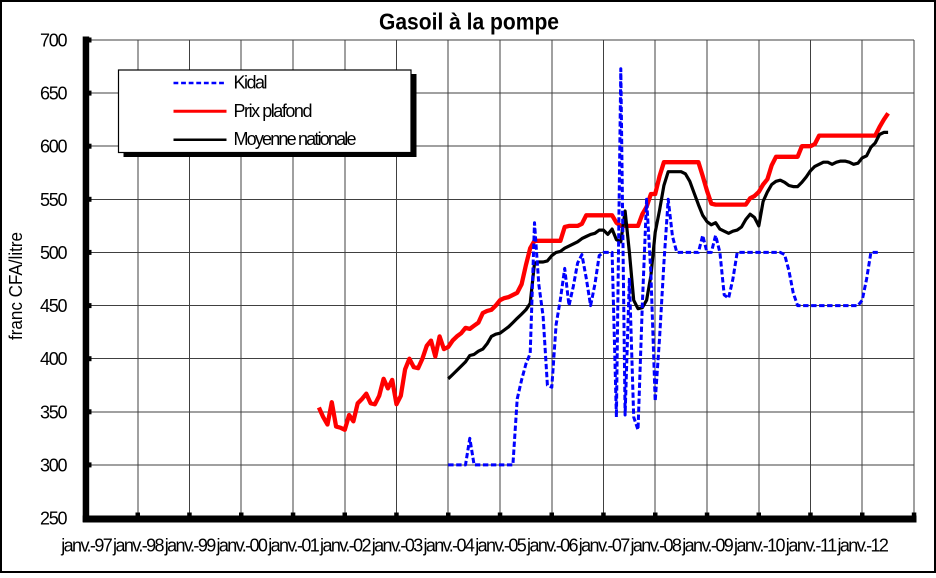 The width and height of the screenshot is (936, 578). What do you see at coordinates (500, 546) in the screenshot?
I see `svg-text: janv.-05` at bounding box center [500, 546].